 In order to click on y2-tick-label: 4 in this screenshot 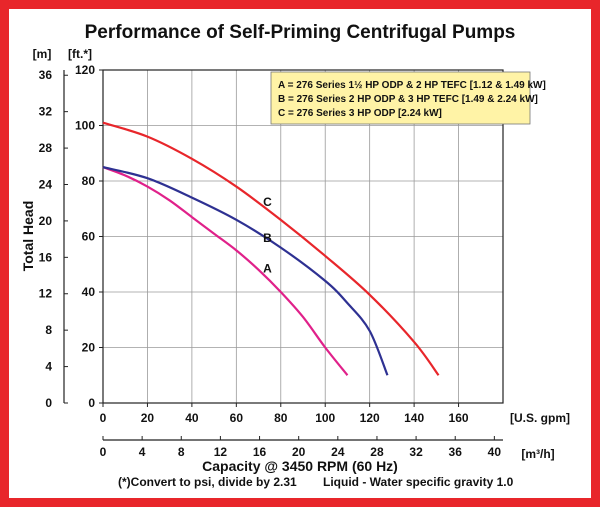, I will do `click(48, 367)`.